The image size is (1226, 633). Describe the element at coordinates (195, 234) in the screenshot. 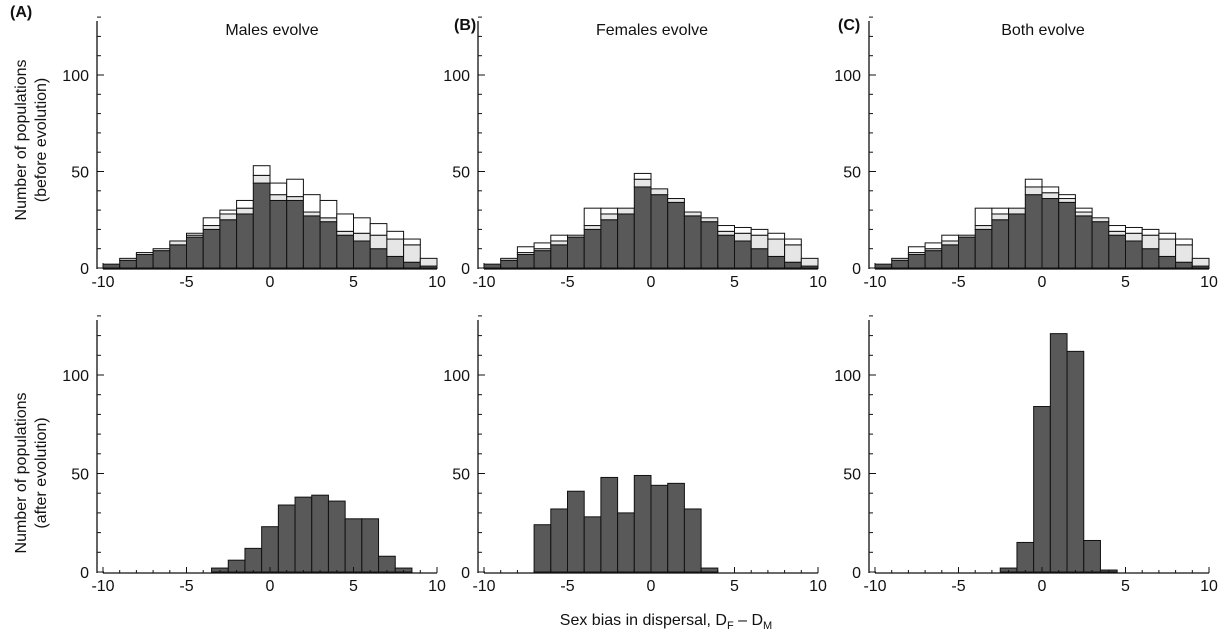

I see `bar-a-s2-b5` at that location.